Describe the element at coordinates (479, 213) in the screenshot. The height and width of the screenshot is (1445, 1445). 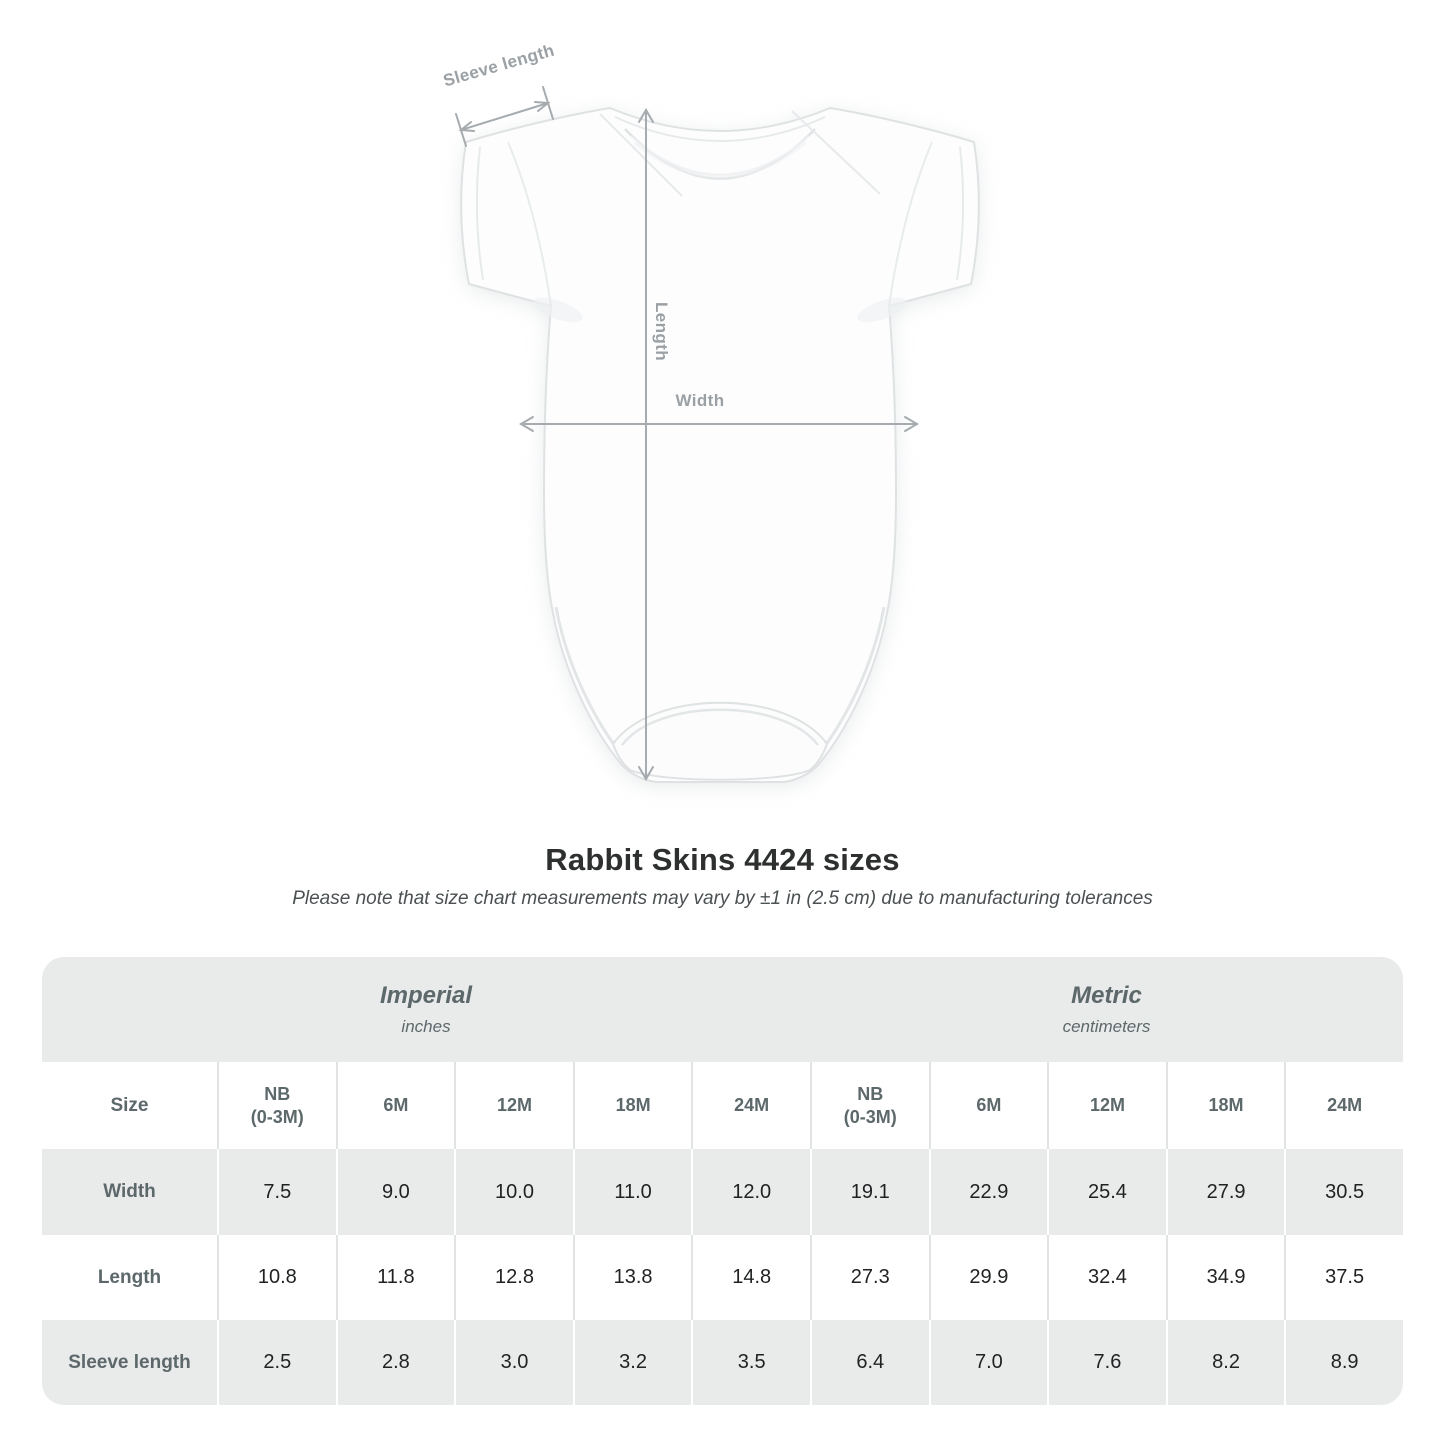
I see `sleeve-hem-left` at that location.